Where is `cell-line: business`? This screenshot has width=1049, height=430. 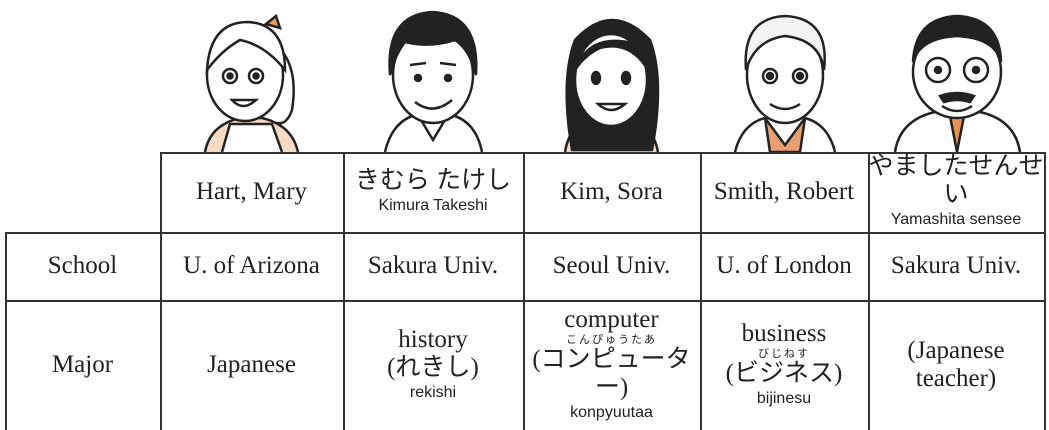 cell-line: business is located at coordinates (784, 333).